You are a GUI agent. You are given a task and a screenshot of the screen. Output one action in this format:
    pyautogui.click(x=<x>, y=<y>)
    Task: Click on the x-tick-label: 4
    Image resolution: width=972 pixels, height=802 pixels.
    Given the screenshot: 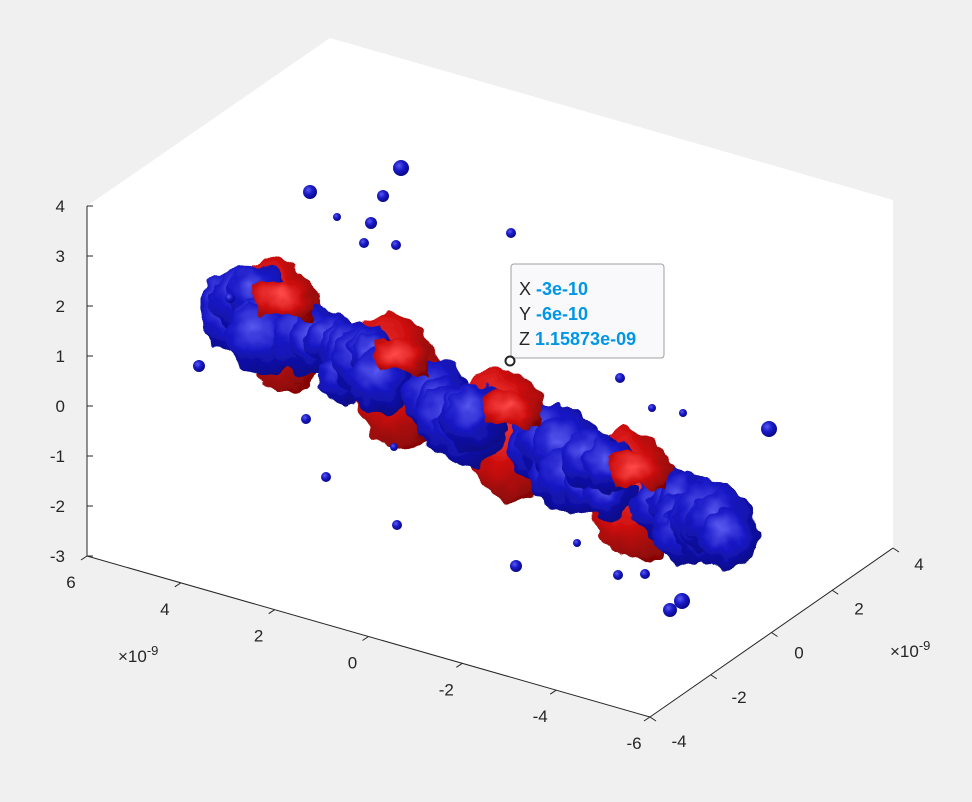 What is the action you would take?
    pyautogui.click(x=164, y=609)
    